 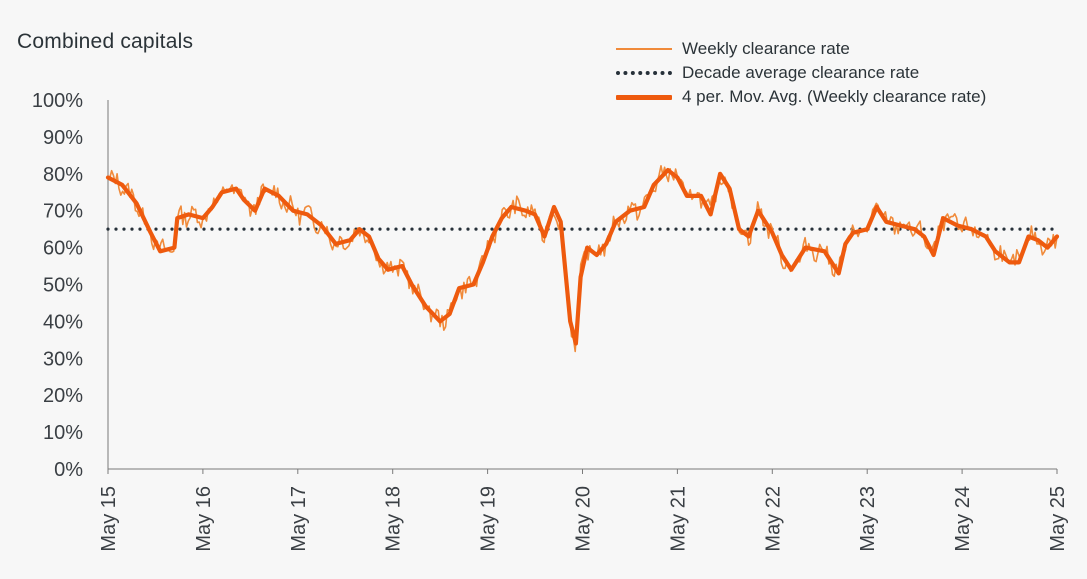 What do you see at coordinates (963, 519) in the screenshot?
I see `x-tick-label: May 24` at bounding box center [963, 519].